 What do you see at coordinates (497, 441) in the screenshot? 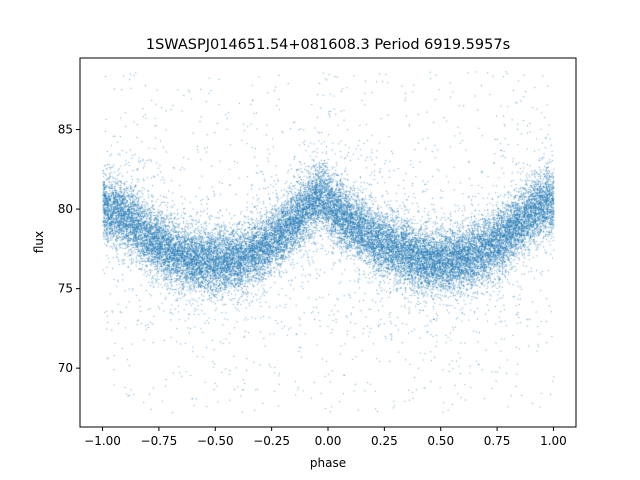
I see `x-tick-label: 0.75` at bounding box center [497, 441].